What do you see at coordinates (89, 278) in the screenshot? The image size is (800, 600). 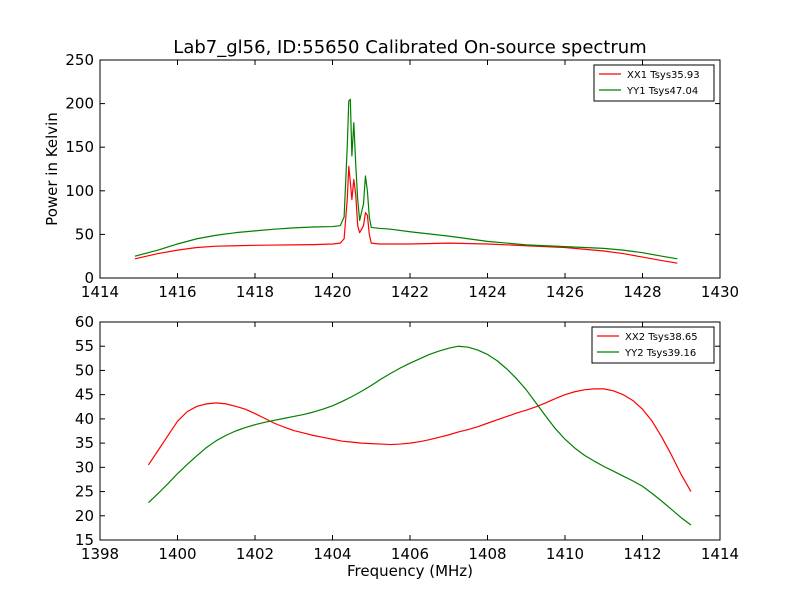 I see `y-tick-label: 0` at bounding box center [89, 278].